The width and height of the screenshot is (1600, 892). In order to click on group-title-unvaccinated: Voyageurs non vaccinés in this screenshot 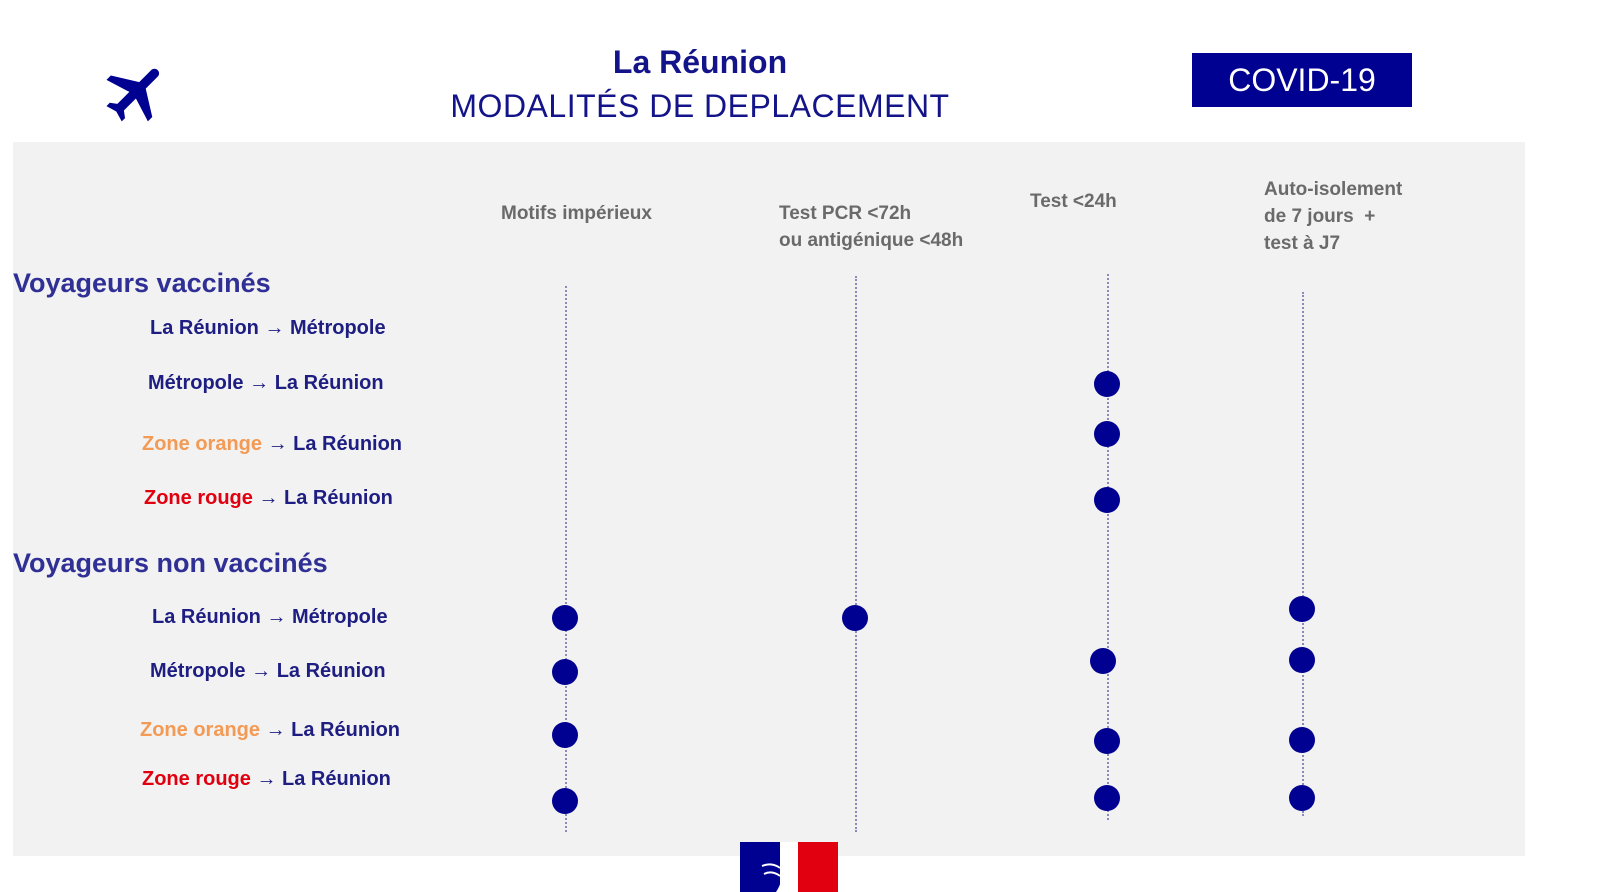, I will do `click(170, 563)`.